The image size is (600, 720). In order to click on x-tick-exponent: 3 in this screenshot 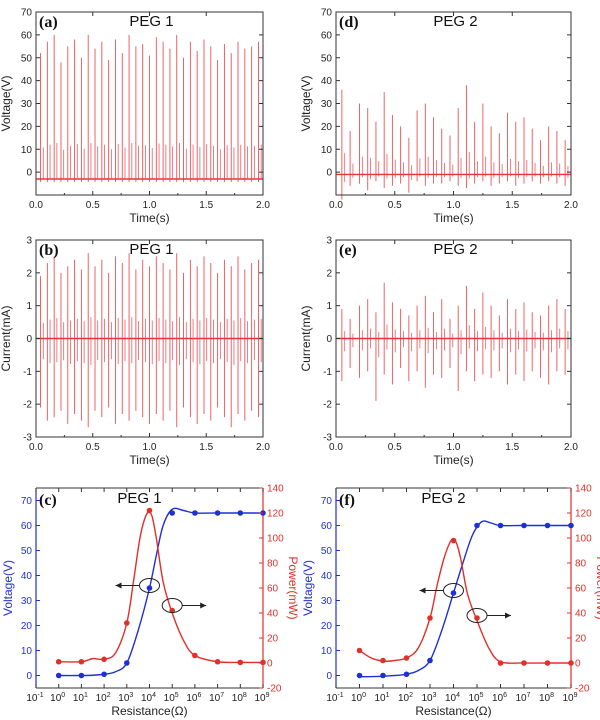, I will do `click(435, 695)`.